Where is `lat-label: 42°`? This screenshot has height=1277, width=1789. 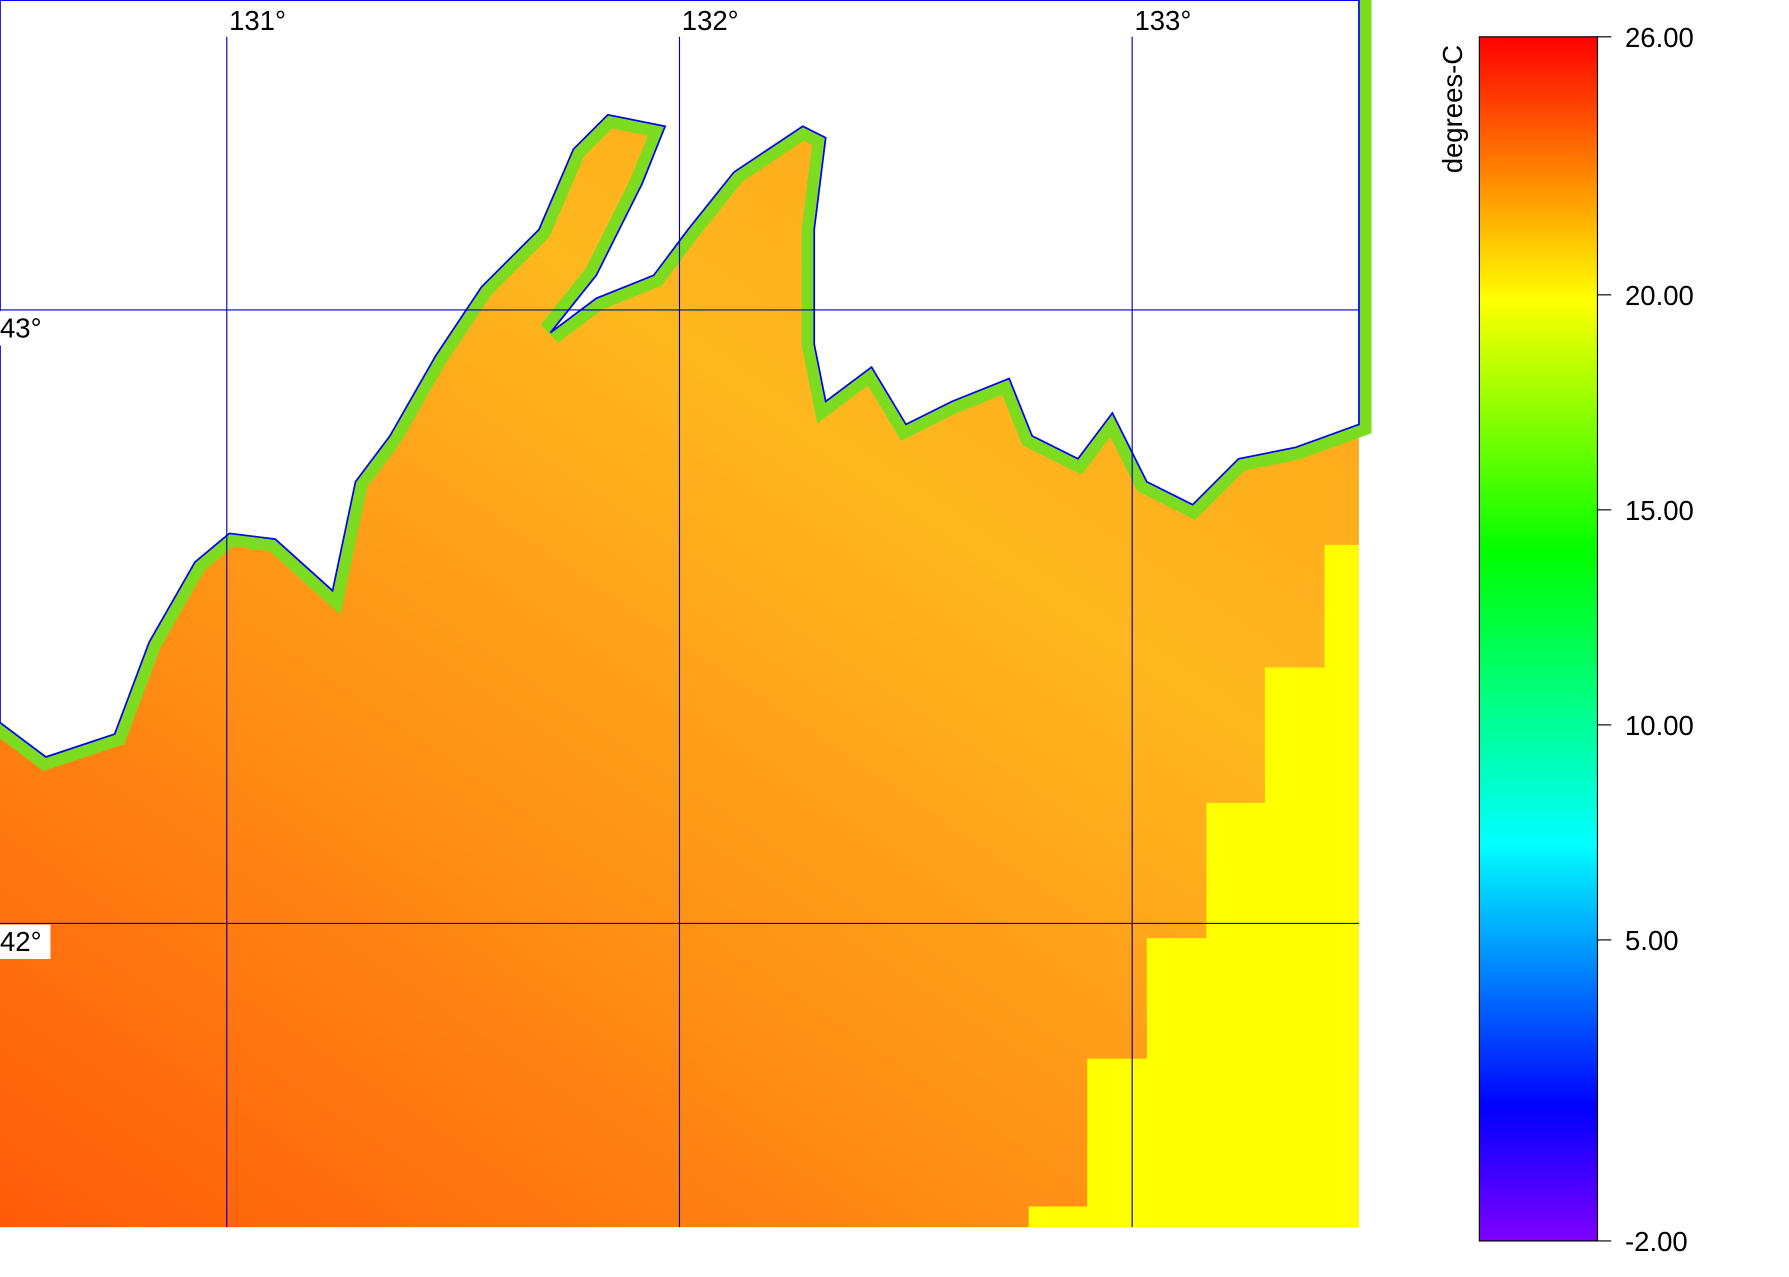
lat-label: 42° is located at coordinates (21, 941).